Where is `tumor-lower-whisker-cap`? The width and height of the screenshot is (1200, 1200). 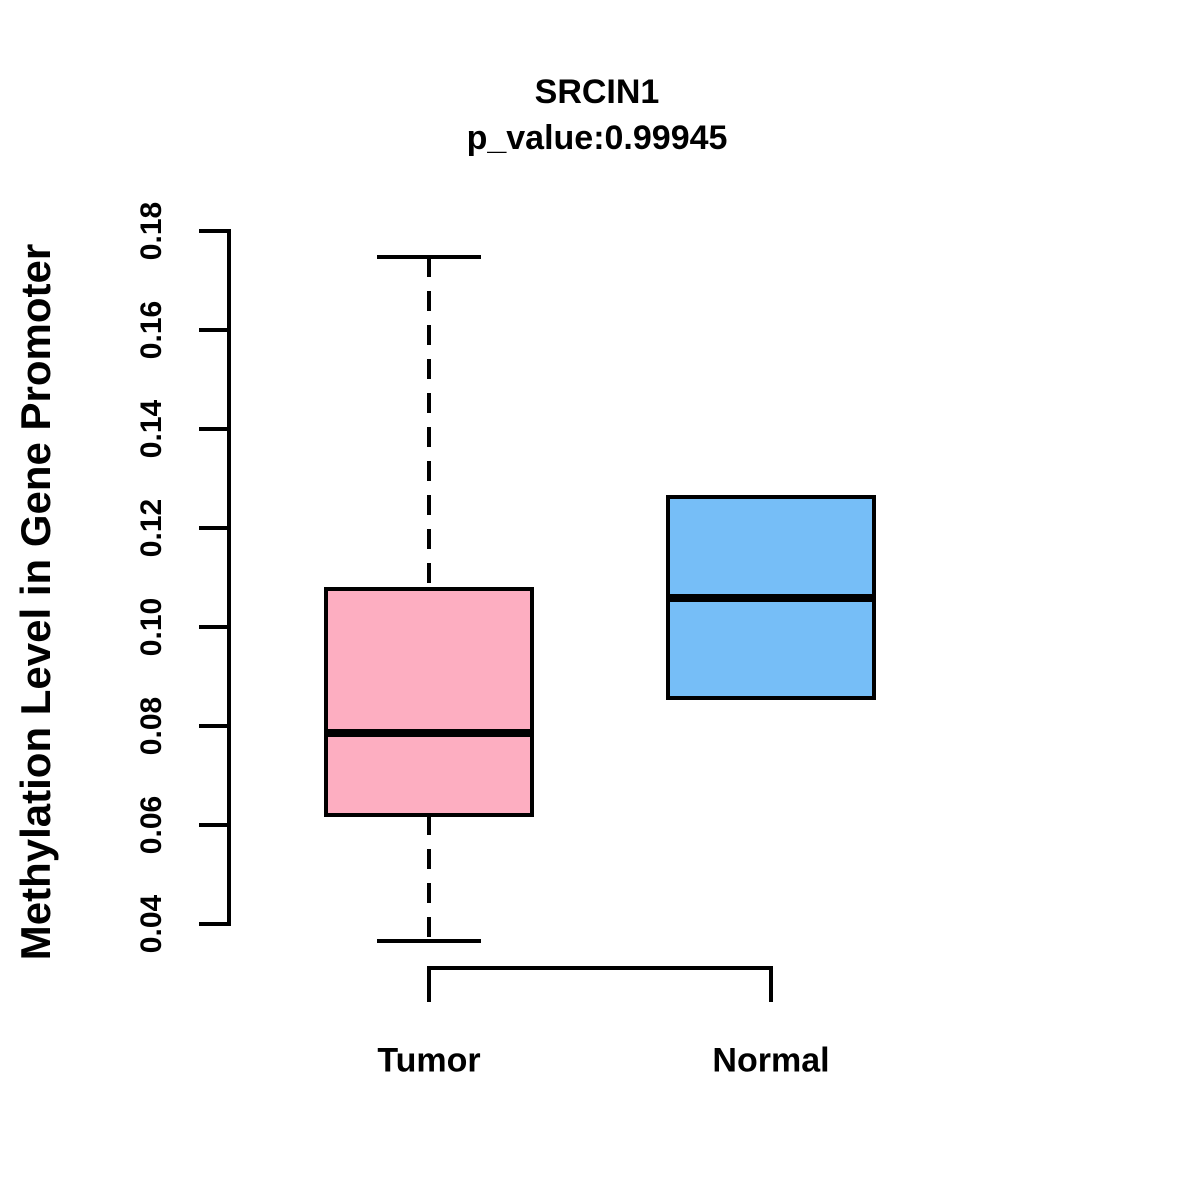
tumor-lower-whisker-cap is located at coordinates (429, 940).